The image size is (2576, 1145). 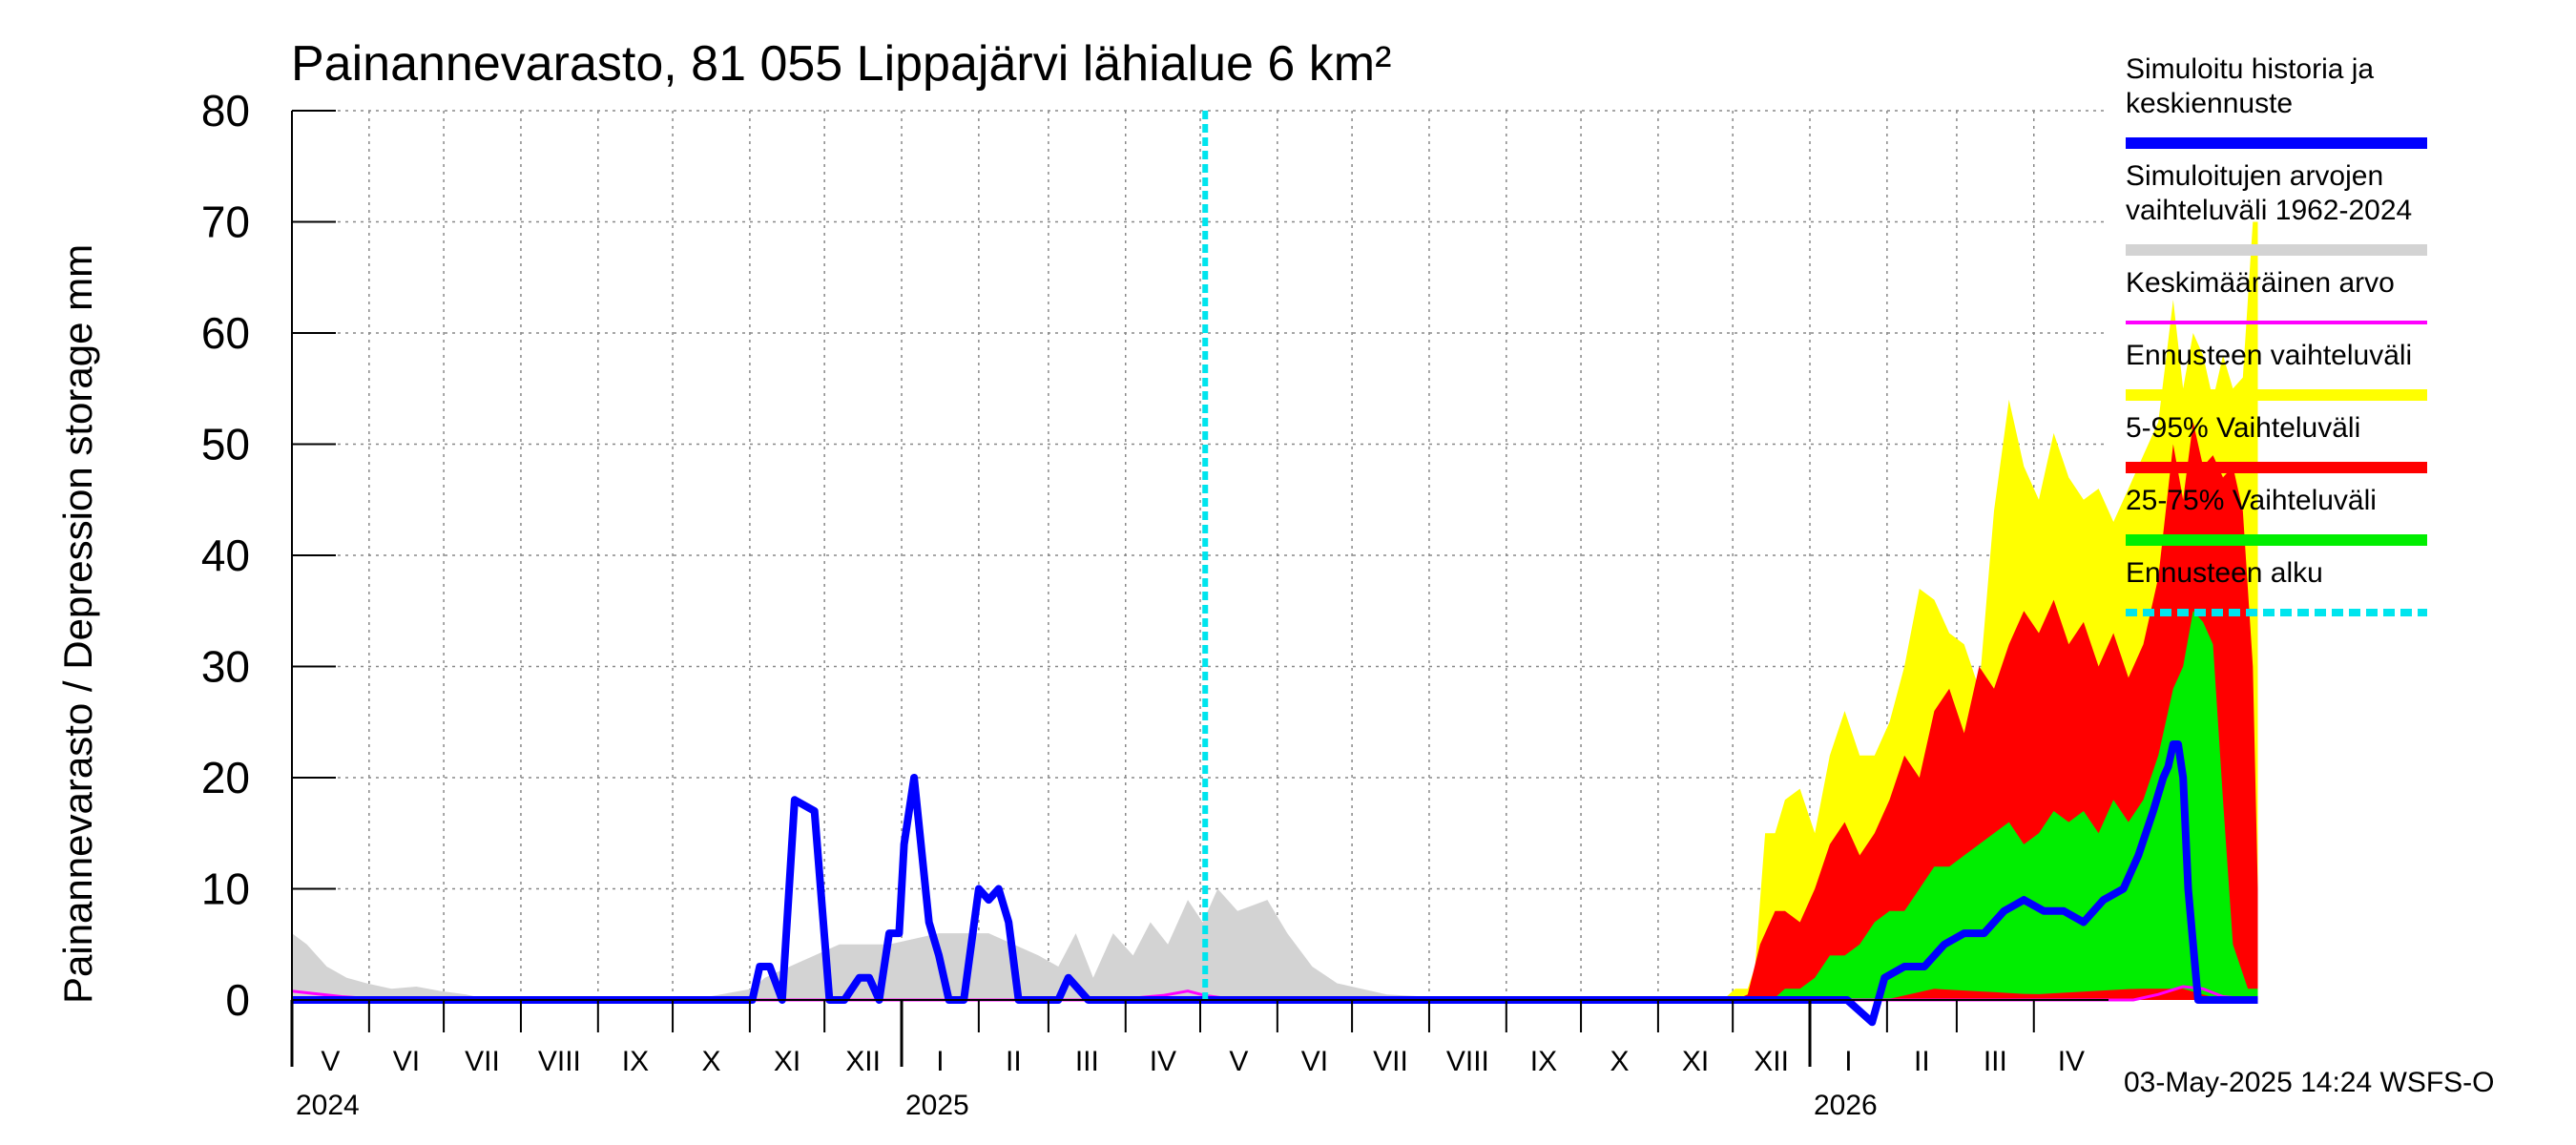 I want to click on legend-label: 25-75% Vaihteluväli, so click(x=2251, y=501).